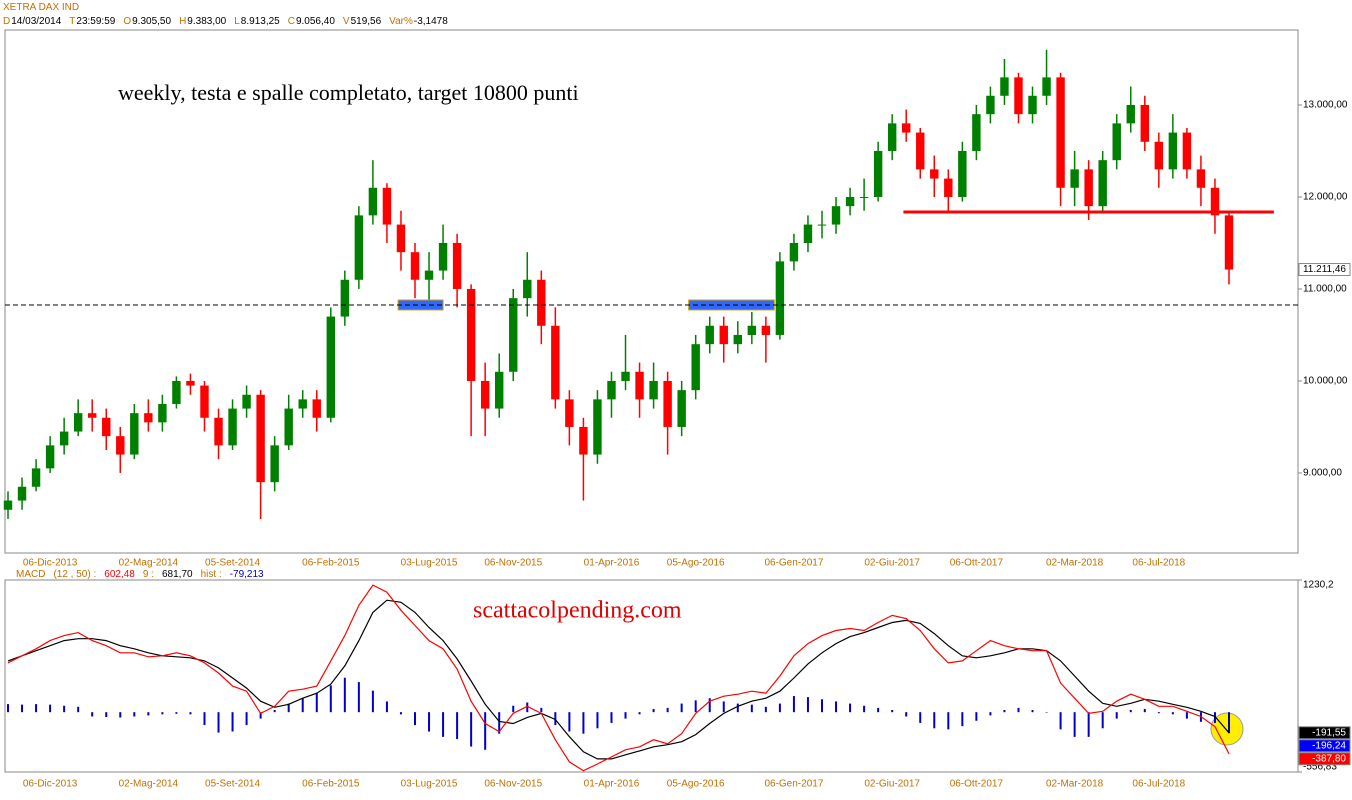  I want to click on y-tick-label: 1230,2, so click(1318, 585).